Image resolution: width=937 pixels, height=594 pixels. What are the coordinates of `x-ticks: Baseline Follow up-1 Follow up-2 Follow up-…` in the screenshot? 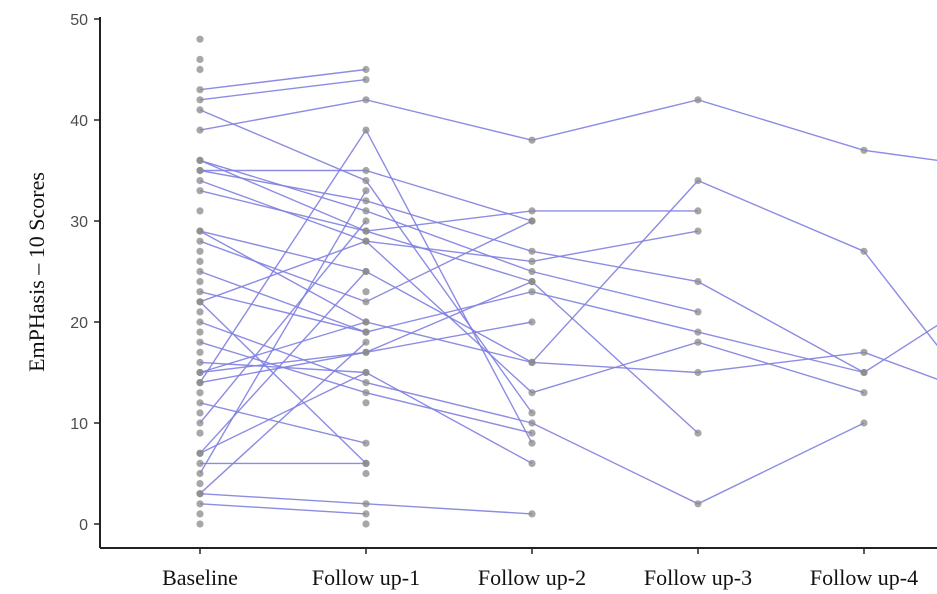 It's located at (540, 569).